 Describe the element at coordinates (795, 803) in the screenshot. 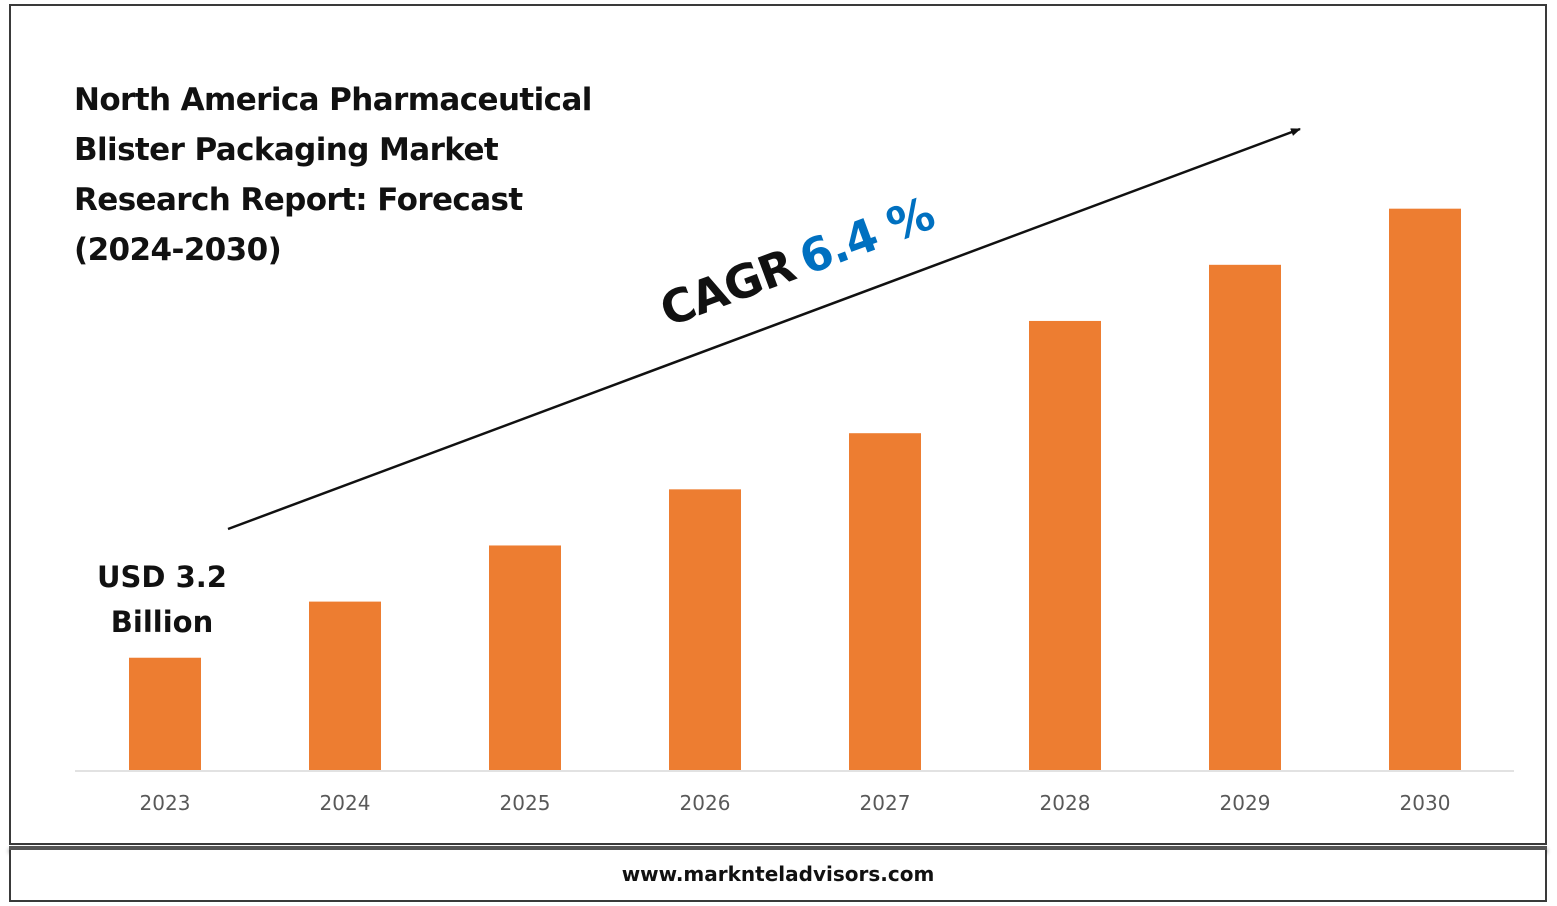

I see `x-tick-labels: 2023 2024 2025 2026 2027 2028 2029 2030` at that location.